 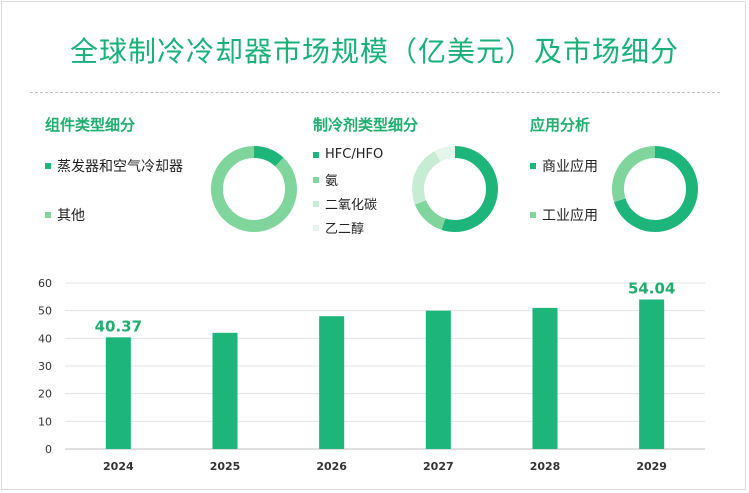 I want to click on bar-2025, so click(x=225, y=390).